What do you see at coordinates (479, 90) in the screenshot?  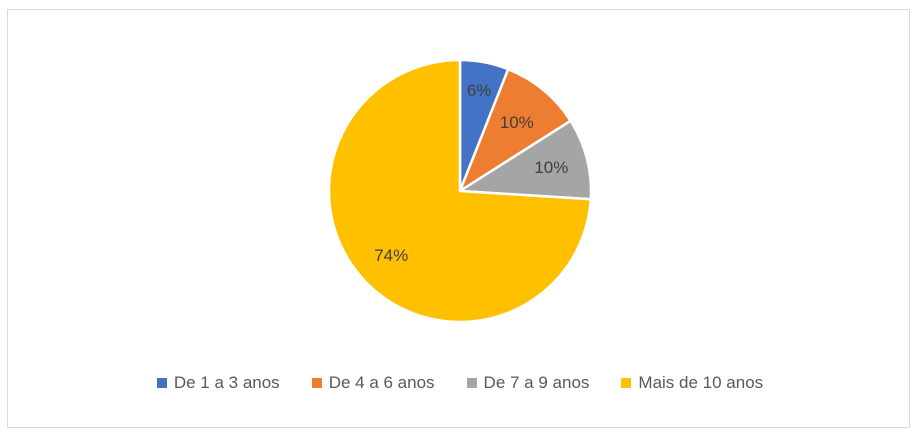 I see `data-label-1-3: 6%` at bounding box center [479, 90].